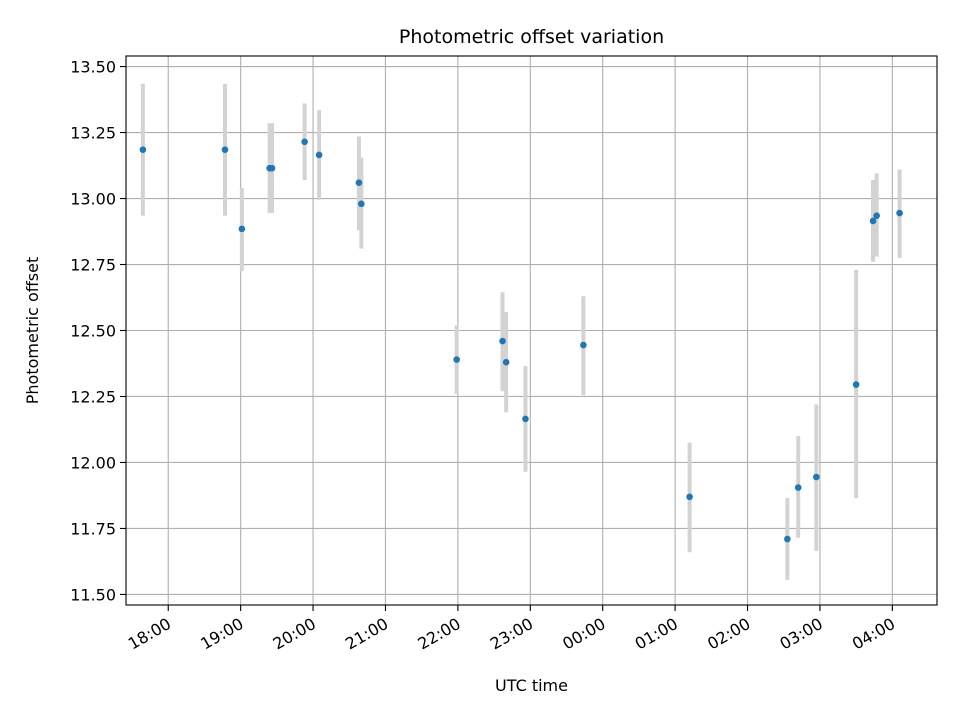 Image resolution: width=960 pixels, height=720 pixels. What do you see at coordinates (93, 528) in the screenshot?
I see `y-tick-label: 11.75` at bounding box center [93, 528].